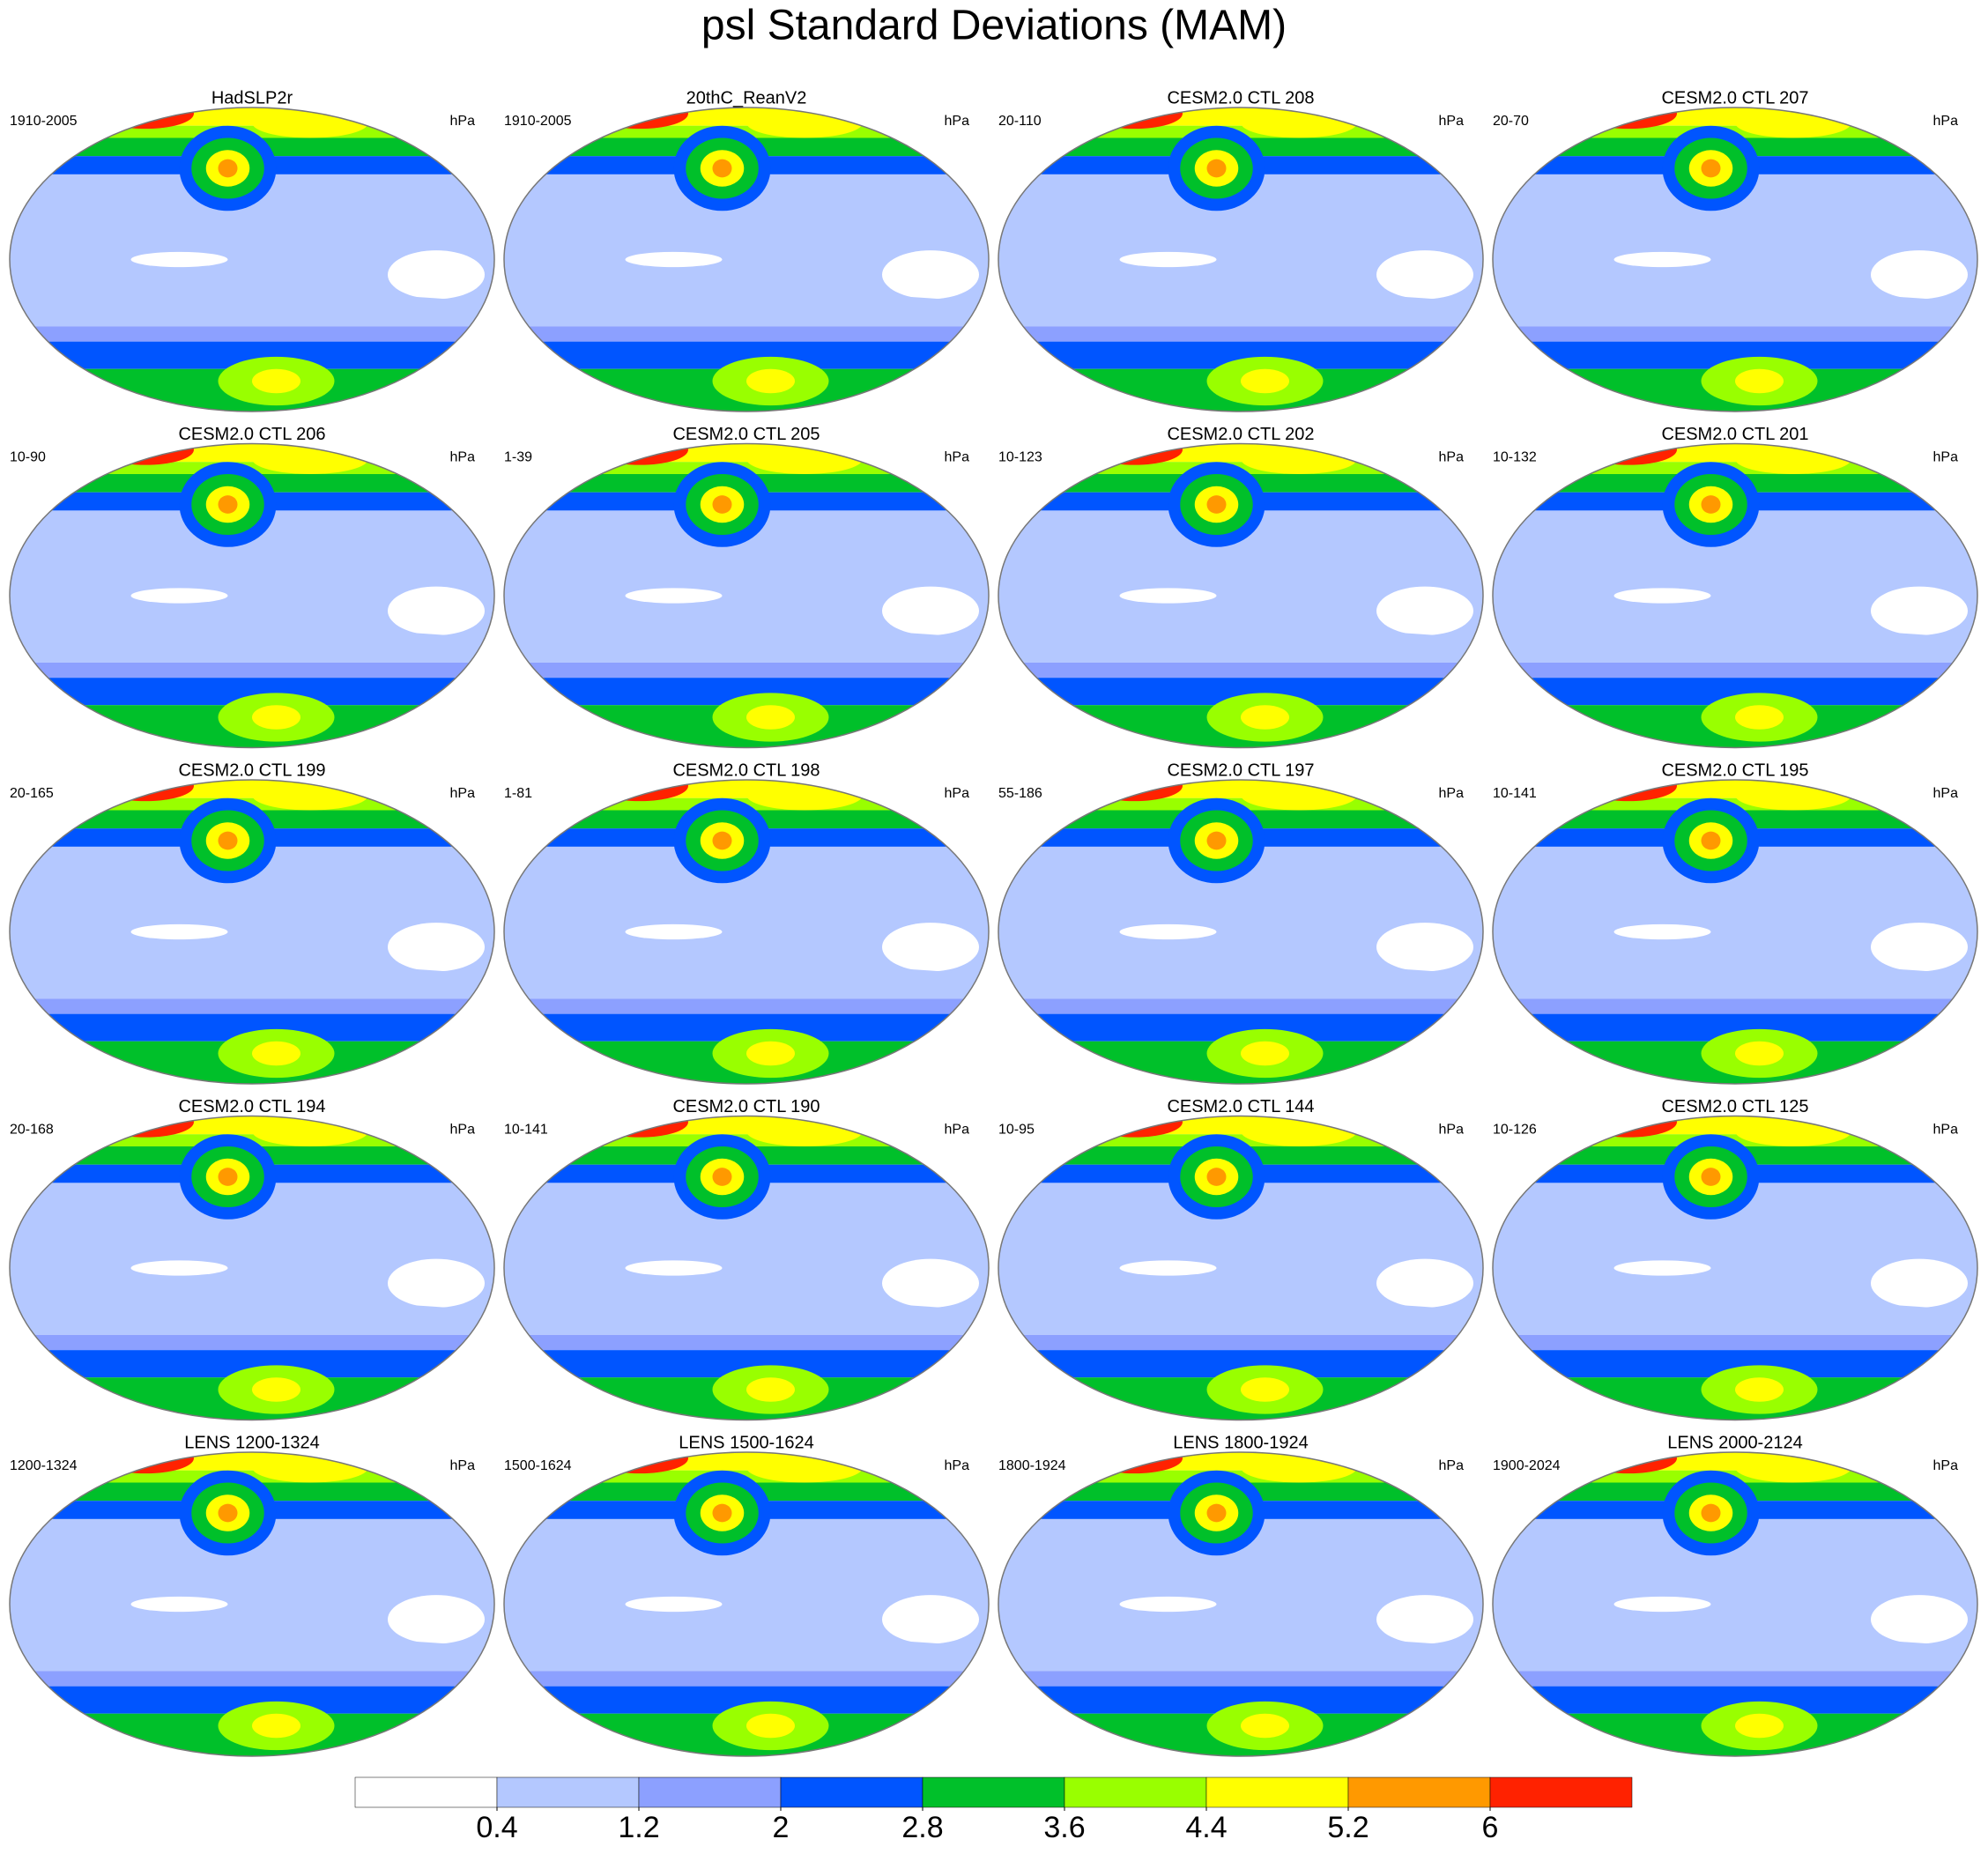 The image size is (1988, 1854). I want to click on panel-period: 1500-1624, so click(538, 1465).